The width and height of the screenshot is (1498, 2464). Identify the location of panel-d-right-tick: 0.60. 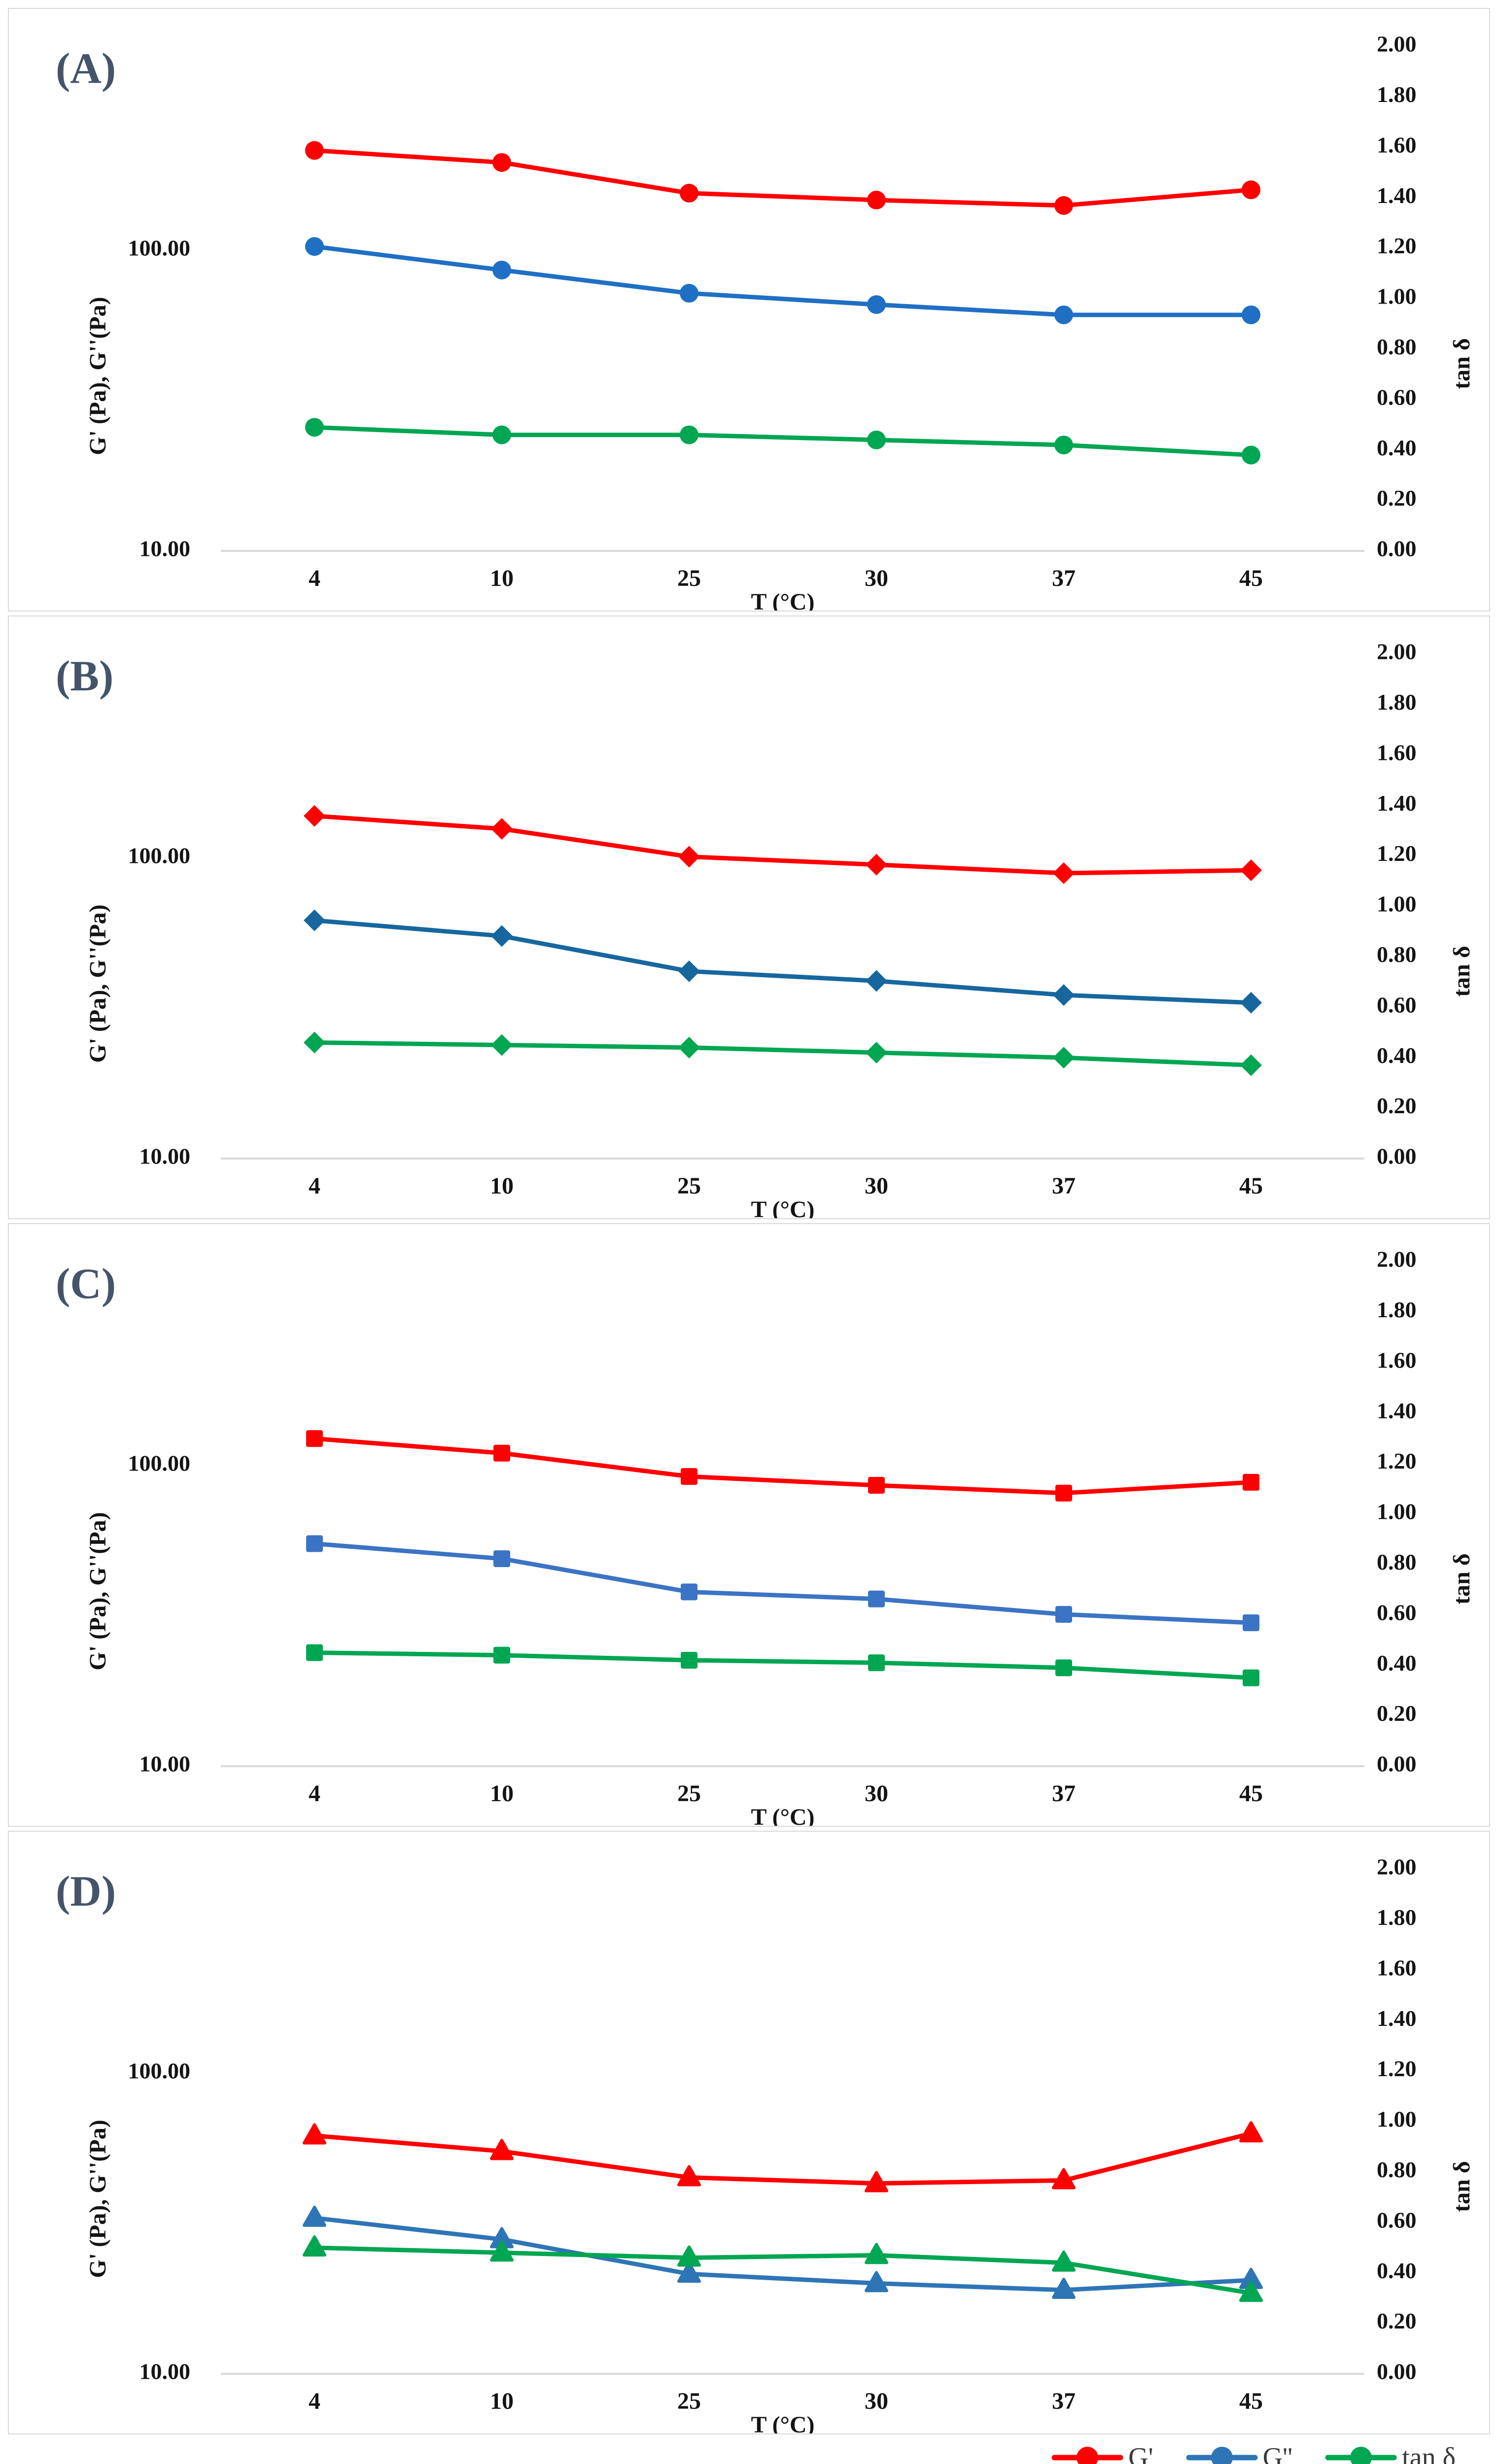
(1397, 2219).